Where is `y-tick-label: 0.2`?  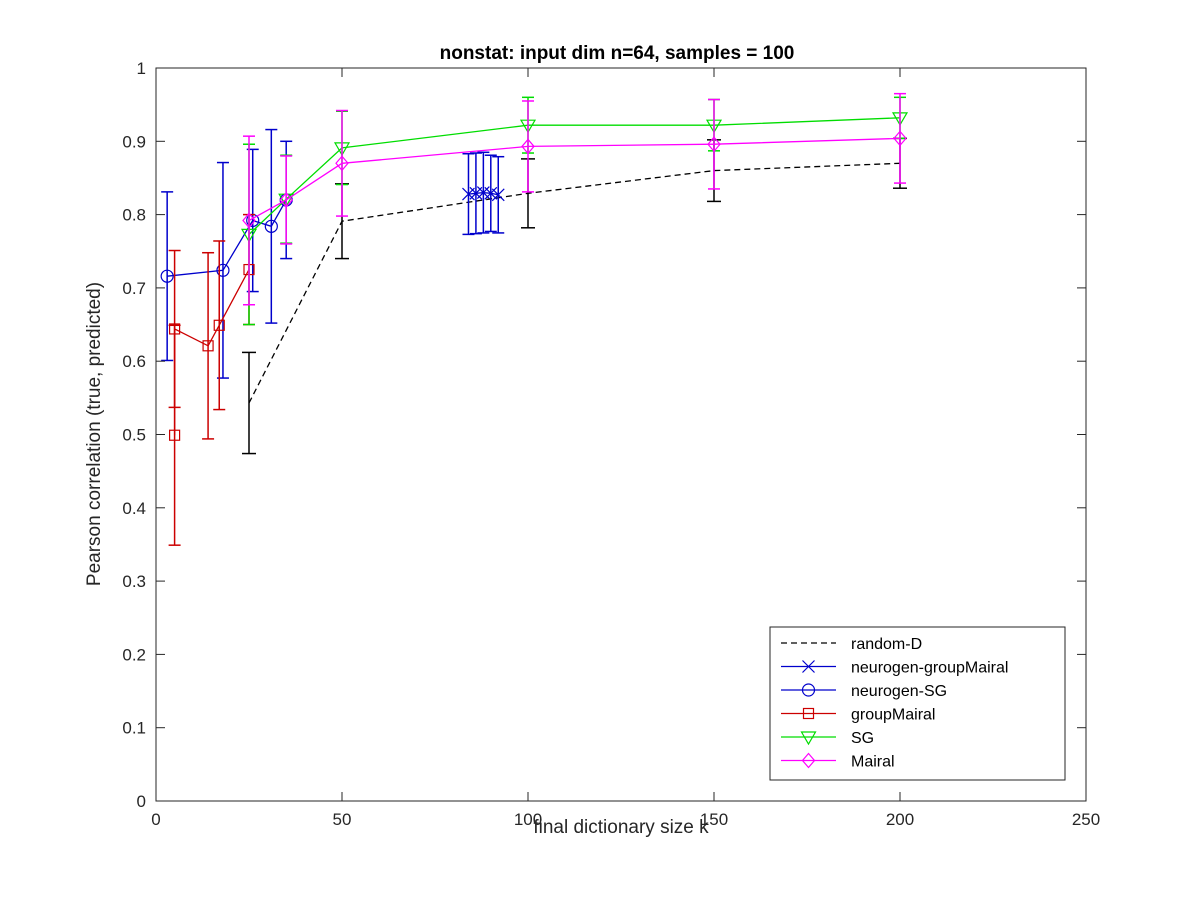 y-tick-label: 0.2 is located at coordinates (134, 654).